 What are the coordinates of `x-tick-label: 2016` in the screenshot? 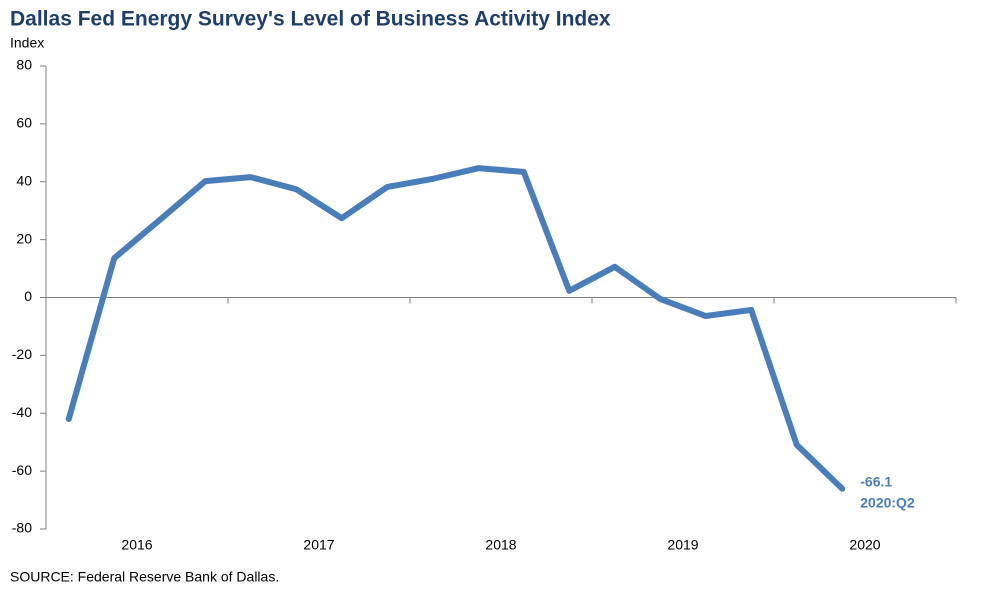 It's located at (136, 545).